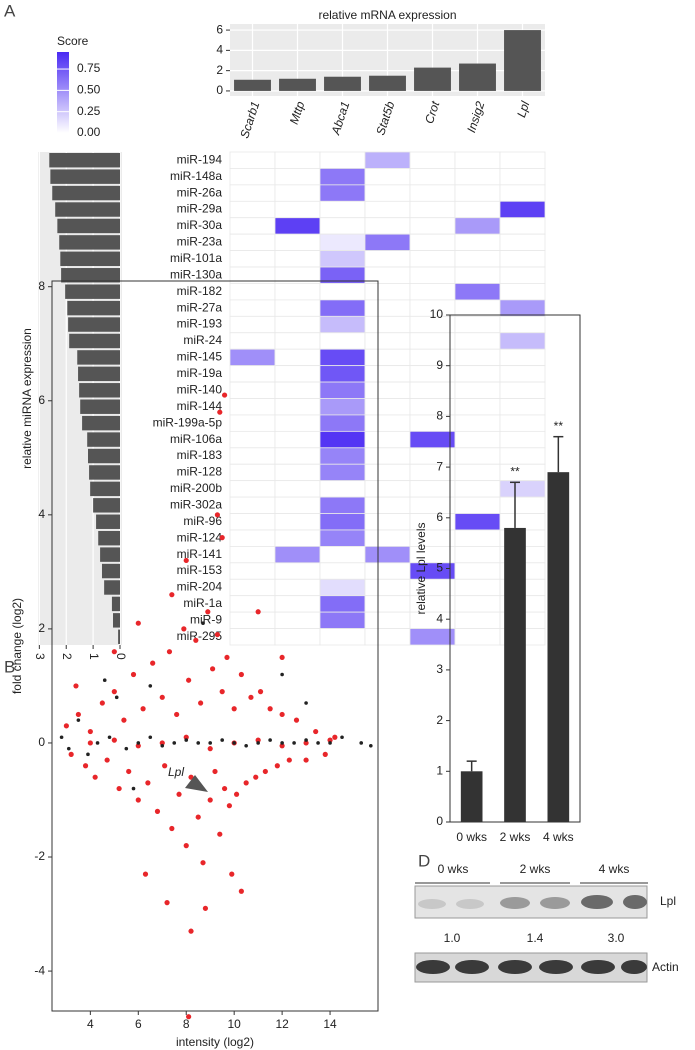 The image size is (695, 1050). I want to click on significance-label: **, so click(515, 471).